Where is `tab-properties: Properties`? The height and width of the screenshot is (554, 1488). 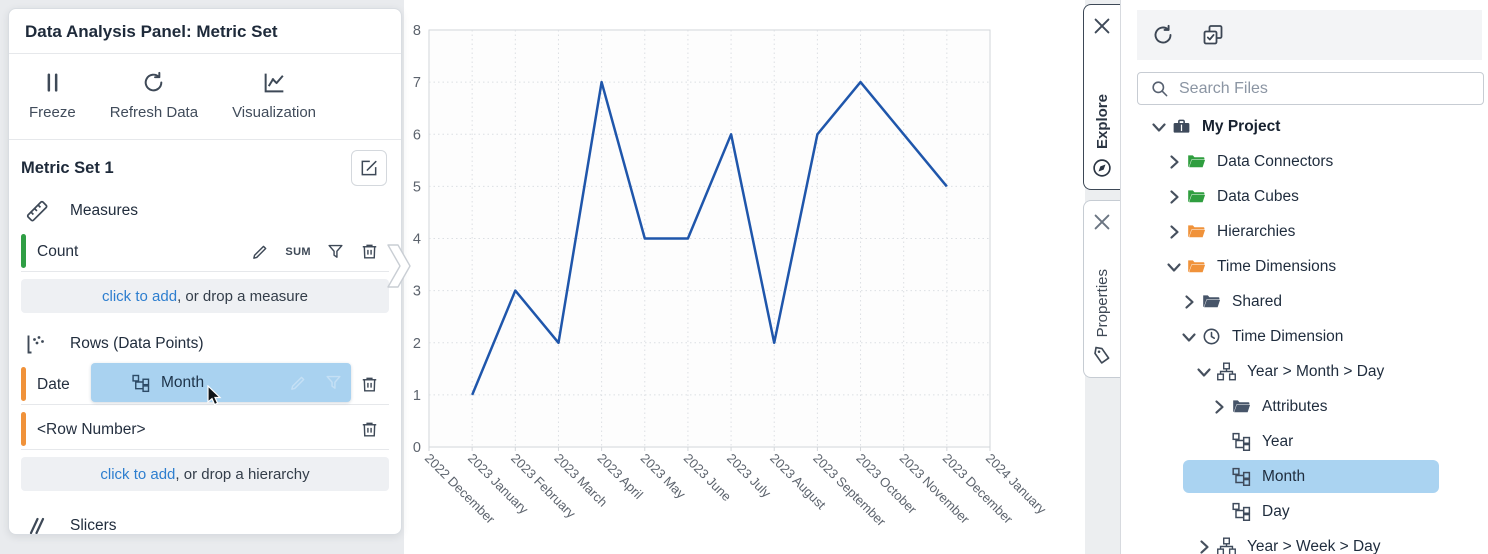
tab-properties: Properties is located at coordinates (1101, 289).